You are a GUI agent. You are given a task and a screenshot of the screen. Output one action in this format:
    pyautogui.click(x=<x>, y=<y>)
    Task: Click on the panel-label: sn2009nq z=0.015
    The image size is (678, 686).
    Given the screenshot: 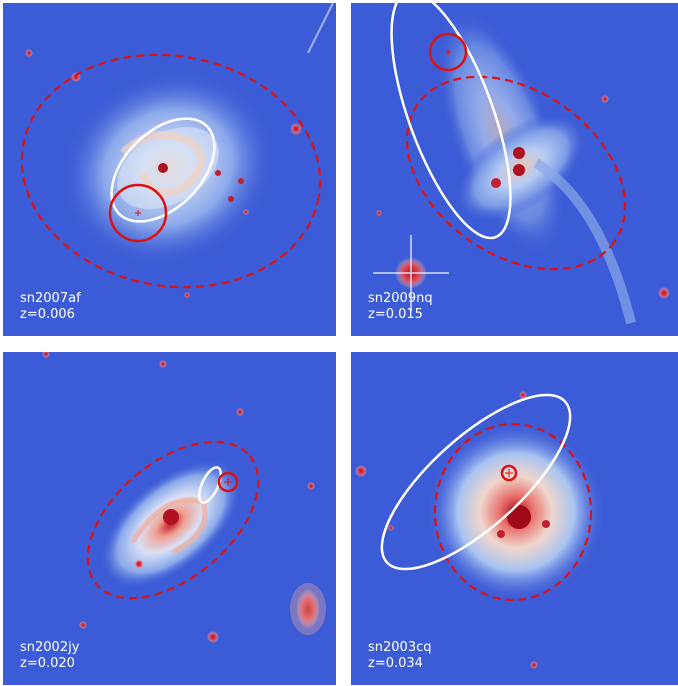 What is the action you would take?
    pyautogui.click(x=400, y=307)
    